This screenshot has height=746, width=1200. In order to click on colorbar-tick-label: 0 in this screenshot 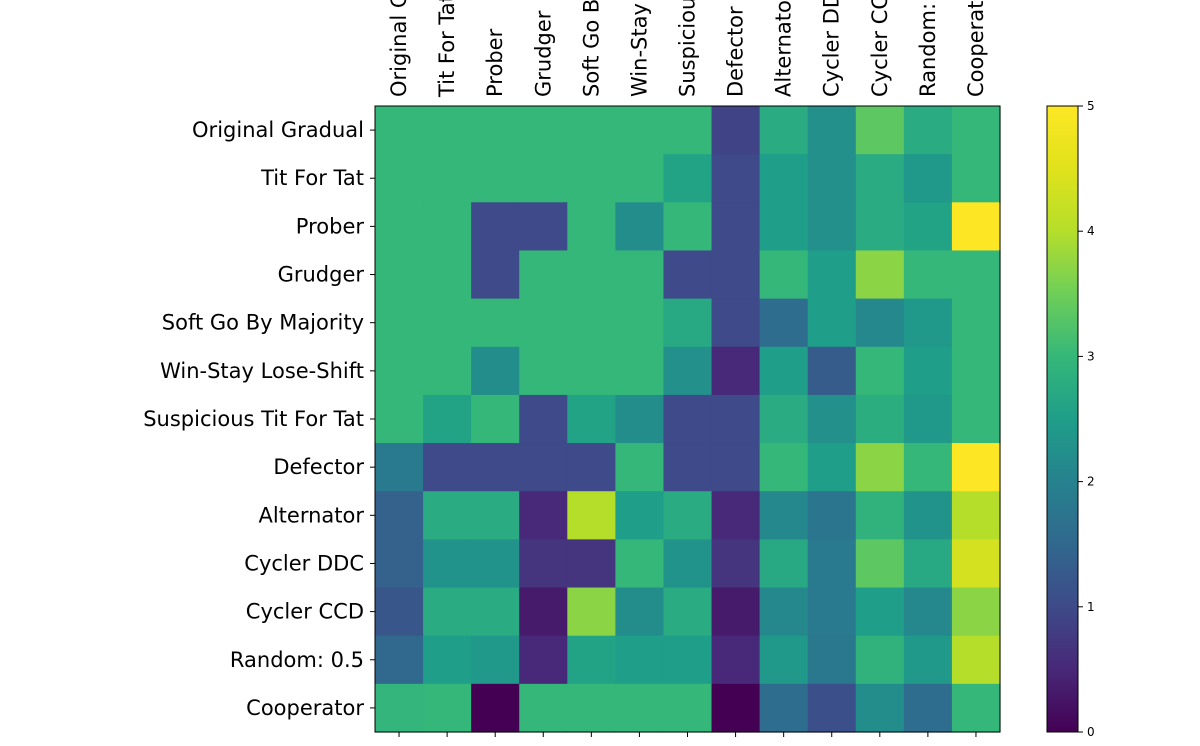, I will do `click(1091, 732)`.